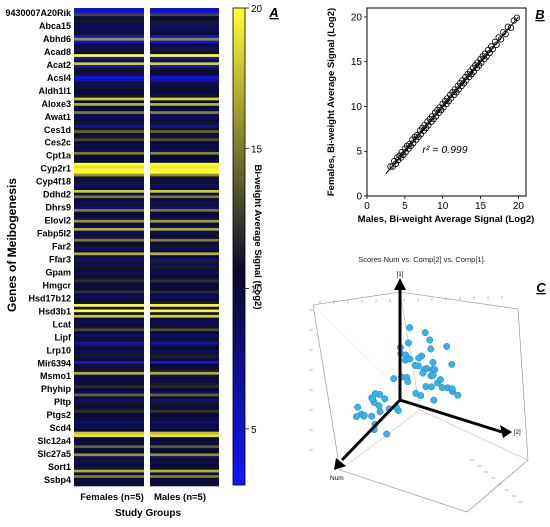 Image resolution: width=550 pixels, height=527 pixels. I want to click on heatmap-row-label: Acad8, so click(57, 52).